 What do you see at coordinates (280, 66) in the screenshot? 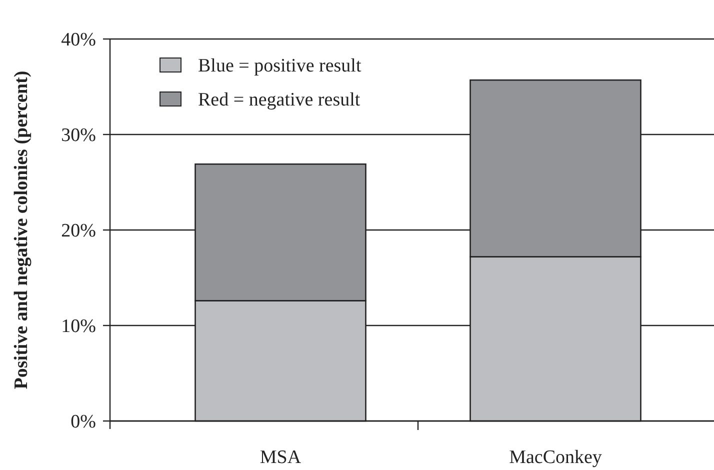
I see `legend-label: Blue = positive result` at bounding box center [280, 66].